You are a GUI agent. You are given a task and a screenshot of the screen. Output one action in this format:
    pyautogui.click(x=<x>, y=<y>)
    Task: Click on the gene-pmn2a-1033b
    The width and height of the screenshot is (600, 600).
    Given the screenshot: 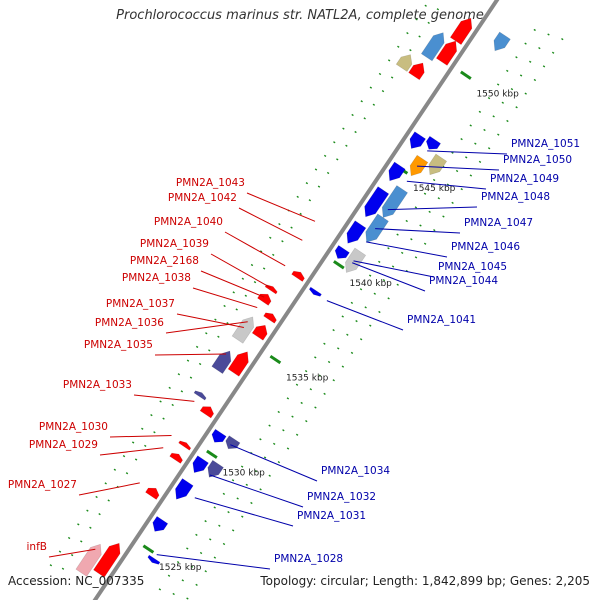 What is the action you would take?
    pyautogui.click(x=200, y=395)
    